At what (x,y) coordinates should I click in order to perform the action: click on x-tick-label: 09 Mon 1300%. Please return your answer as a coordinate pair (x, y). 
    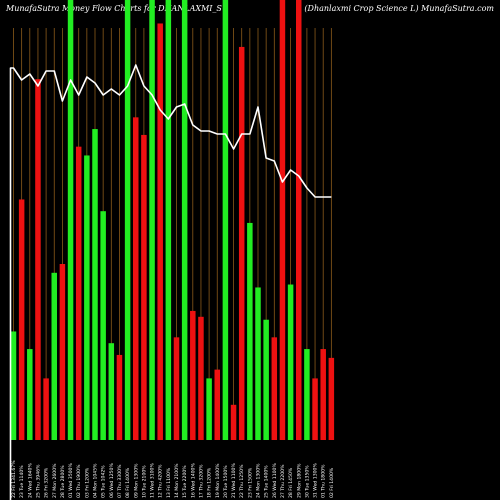
    Looking at the image, I should click on (136, 480).